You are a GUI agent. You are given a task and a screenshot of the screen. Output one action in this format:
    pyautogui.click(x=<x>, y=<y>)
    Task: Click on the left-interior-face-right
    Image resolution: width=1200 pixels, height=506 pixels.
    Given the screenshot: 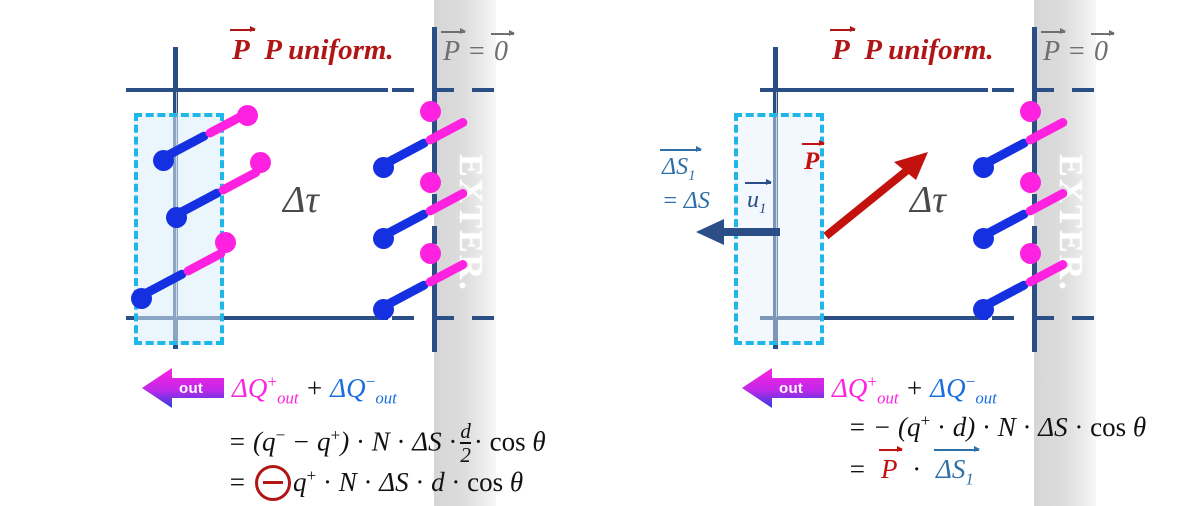 What is the action you would take?
    pyautogui.click(x=775, y=198)
    